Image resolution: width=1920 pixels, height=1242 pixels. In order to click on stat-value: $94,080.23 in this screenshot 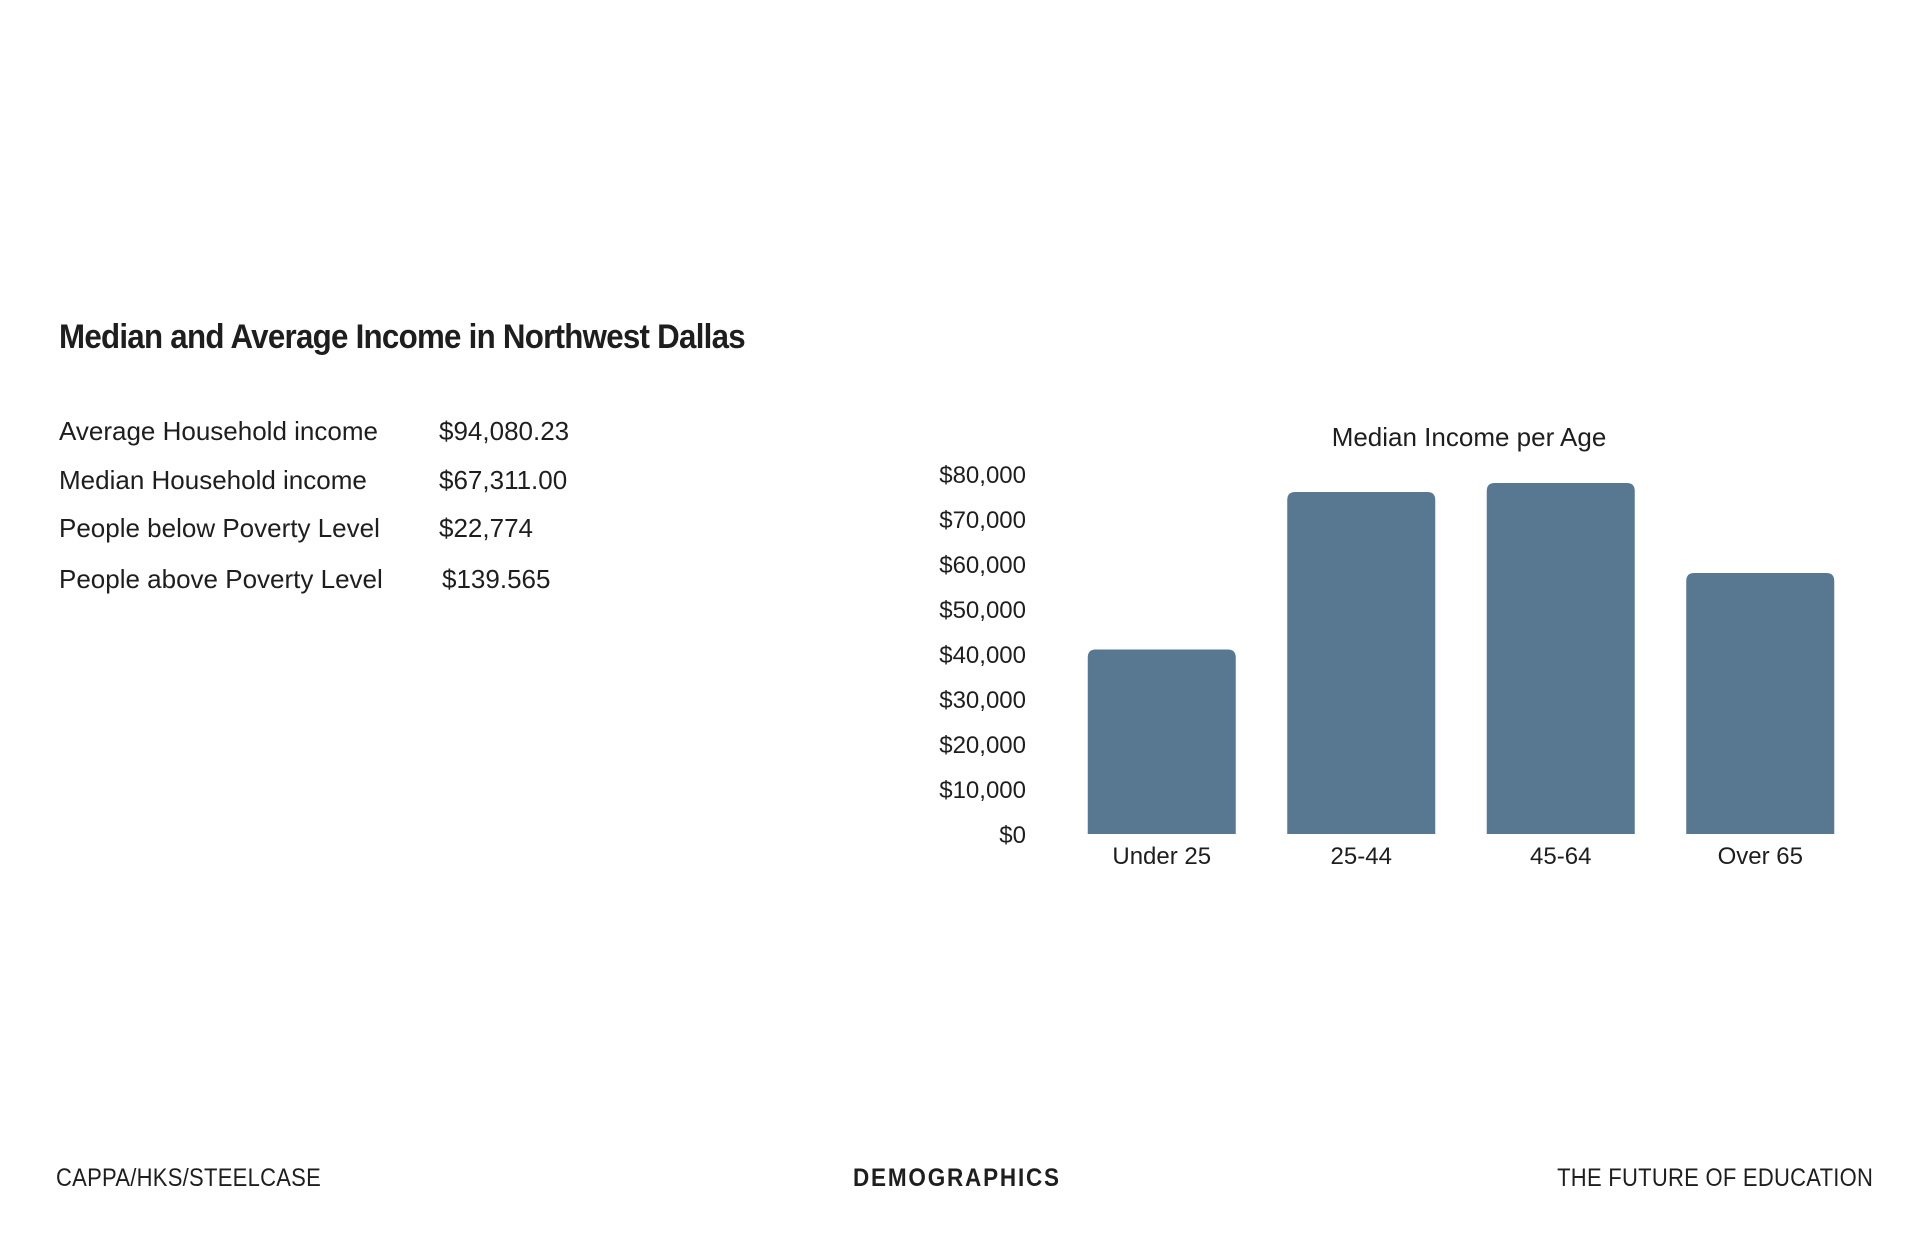, I will do `click(504, 431)`.